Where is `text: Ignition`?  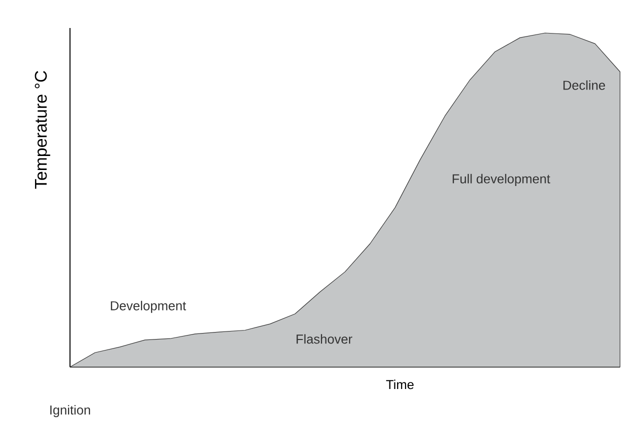
text: Ignition is located at coordinates (70, 411).